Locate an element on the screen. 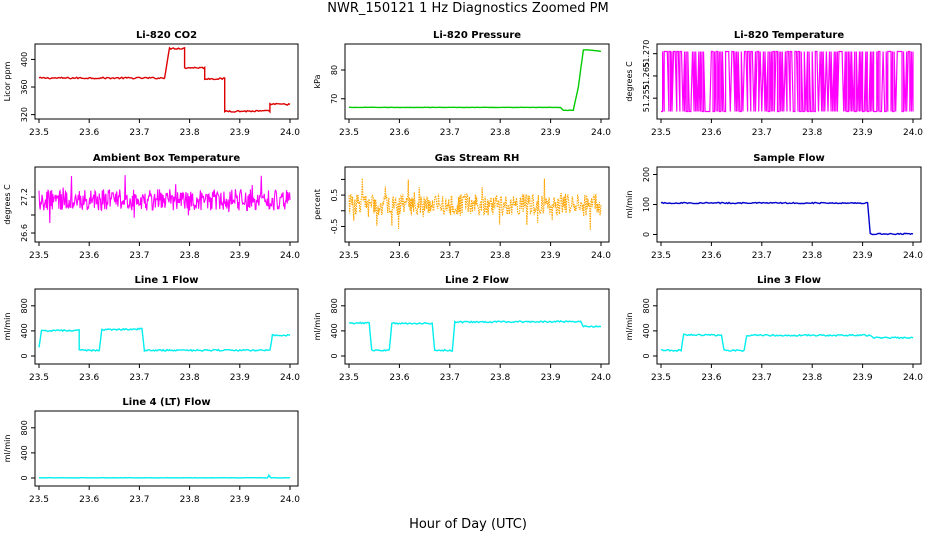  y-axis-label: degrees C is located at coordinates (7, 204).